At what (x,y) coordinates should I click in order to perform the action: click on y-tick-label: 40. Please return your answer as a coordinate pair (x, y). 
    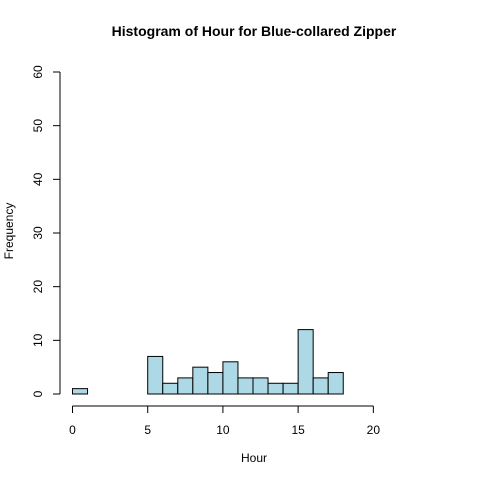
    Looking at the image, I should click on (38, 179).